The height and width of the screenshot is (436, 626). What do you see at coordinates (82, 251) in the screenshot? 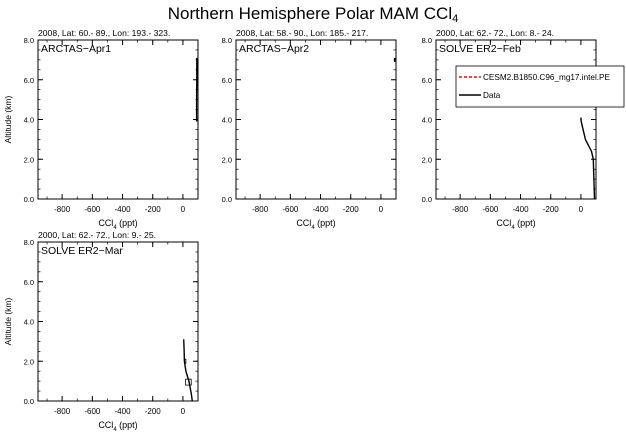
I see `campaign-label: SOLVE ER2−Mar` at bounding box center [82, 251].